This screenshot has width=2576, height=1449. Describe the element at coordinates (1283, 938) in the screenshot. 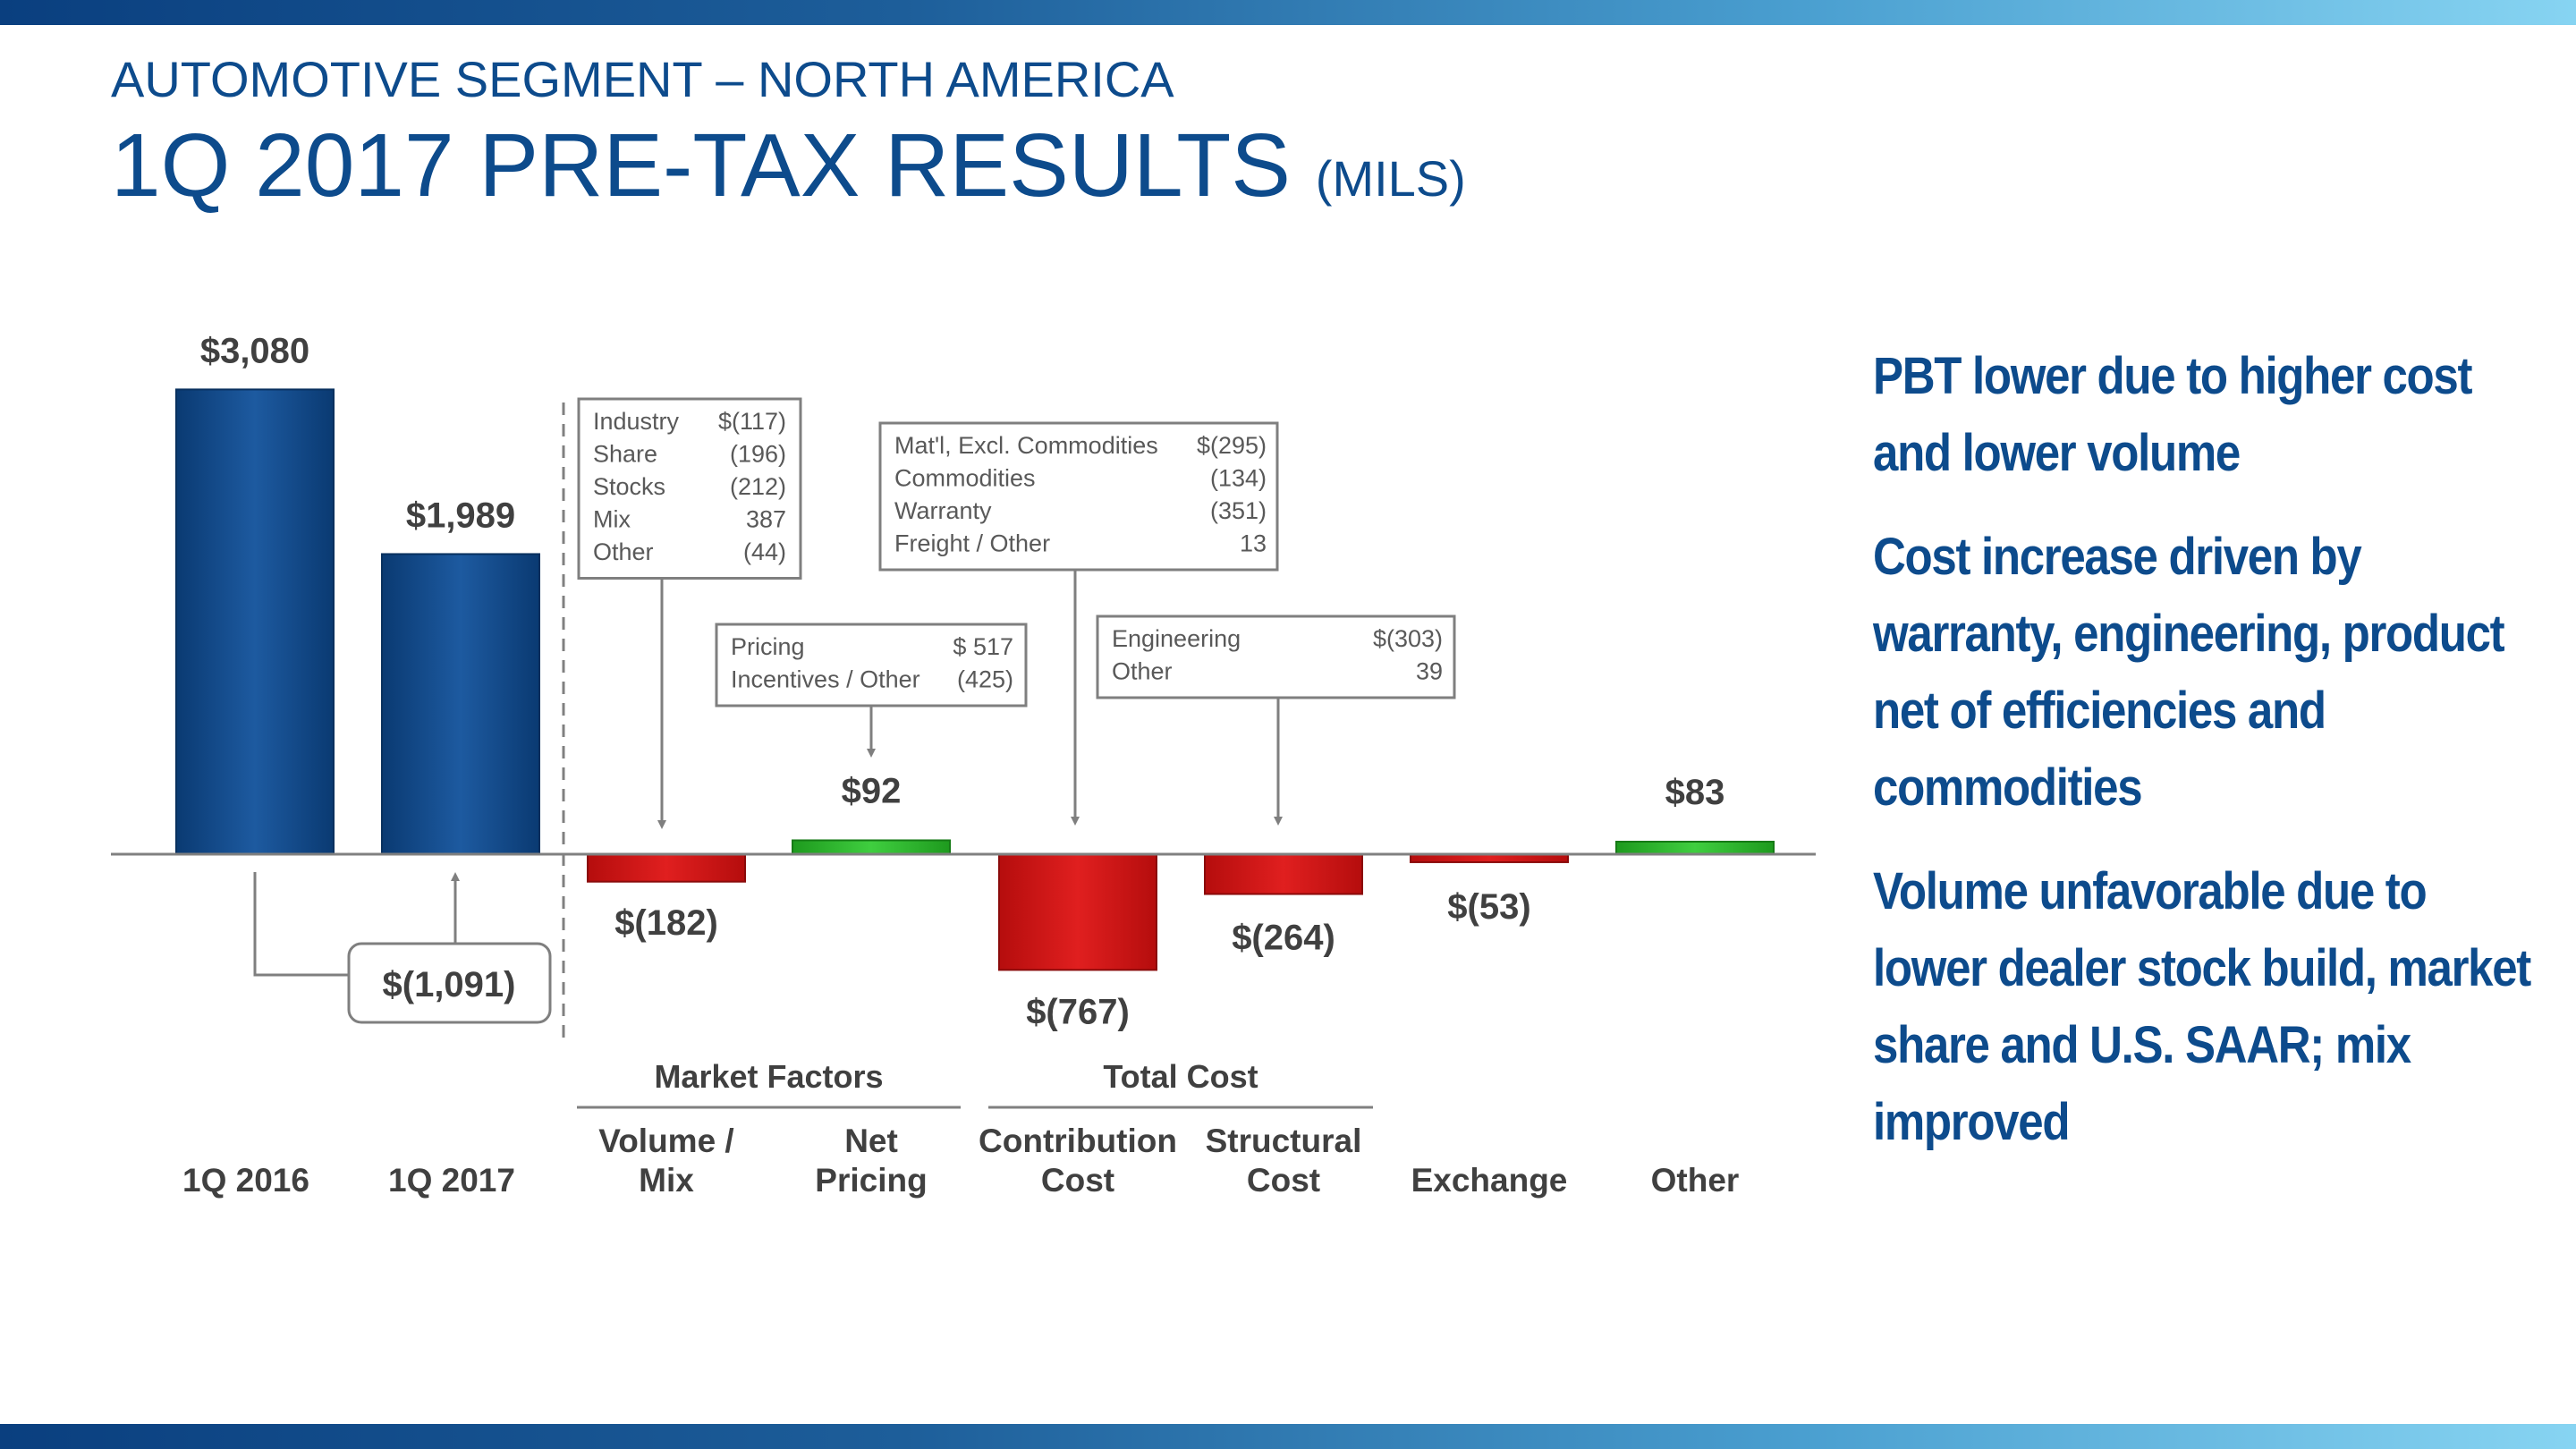

I see `value-label: $(264)` at that location.